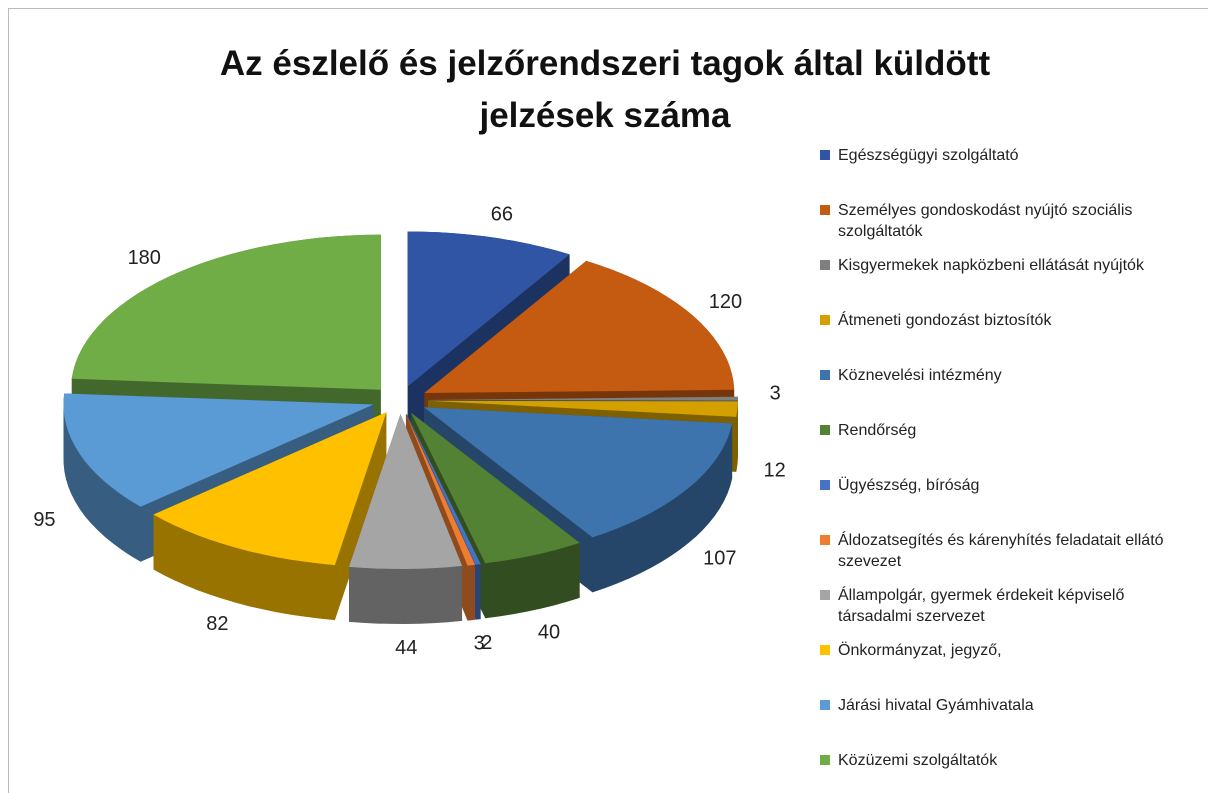 The image size is (1208, 793). Describe the element at coordinates (877, 430) in the screenshot. I see `legend-label: Rendőrség` at that location.